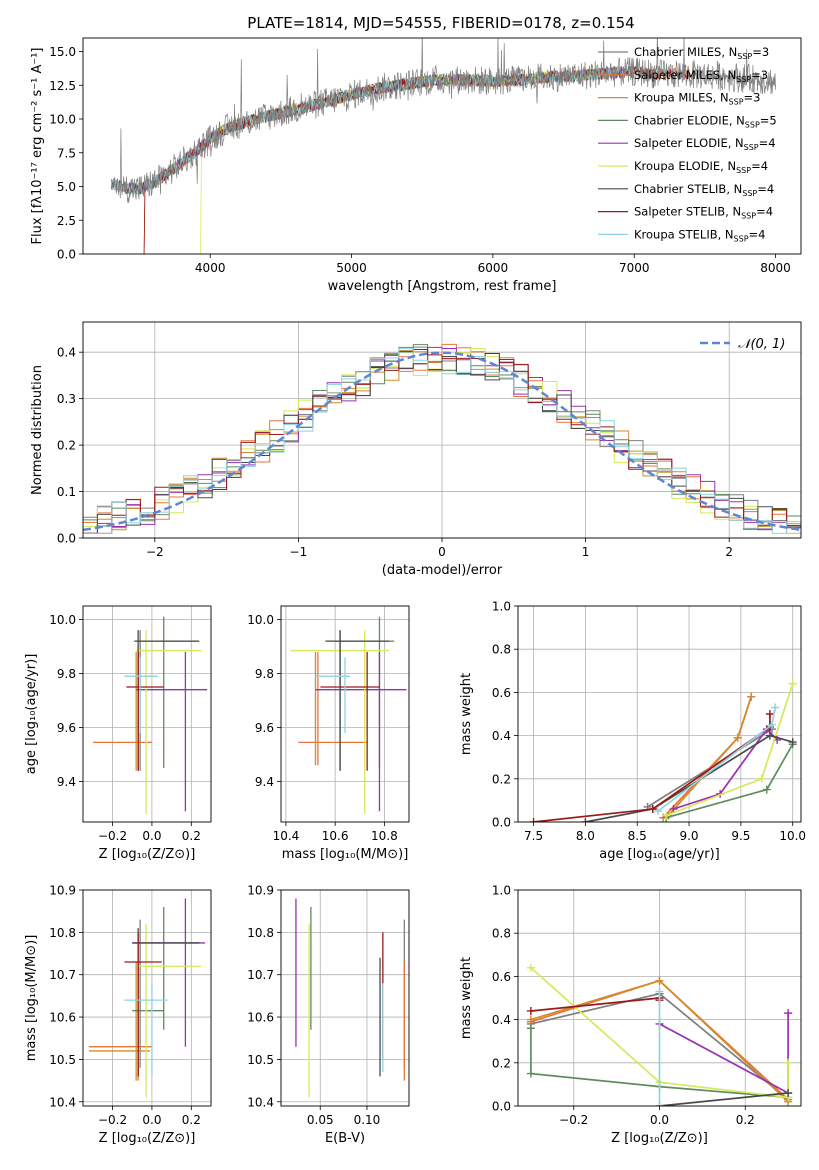 The image size is (819, 1170). I want to click on x-tick-label: 0.0, so click(151, 836).